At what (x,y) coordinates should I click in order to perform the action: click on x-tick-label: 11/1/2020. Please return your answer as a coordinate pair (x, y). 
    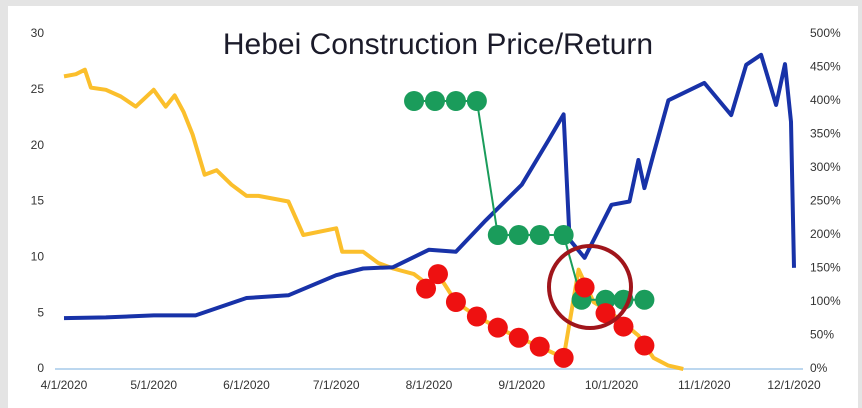
    Looking at the image, I should click on (704, 385).